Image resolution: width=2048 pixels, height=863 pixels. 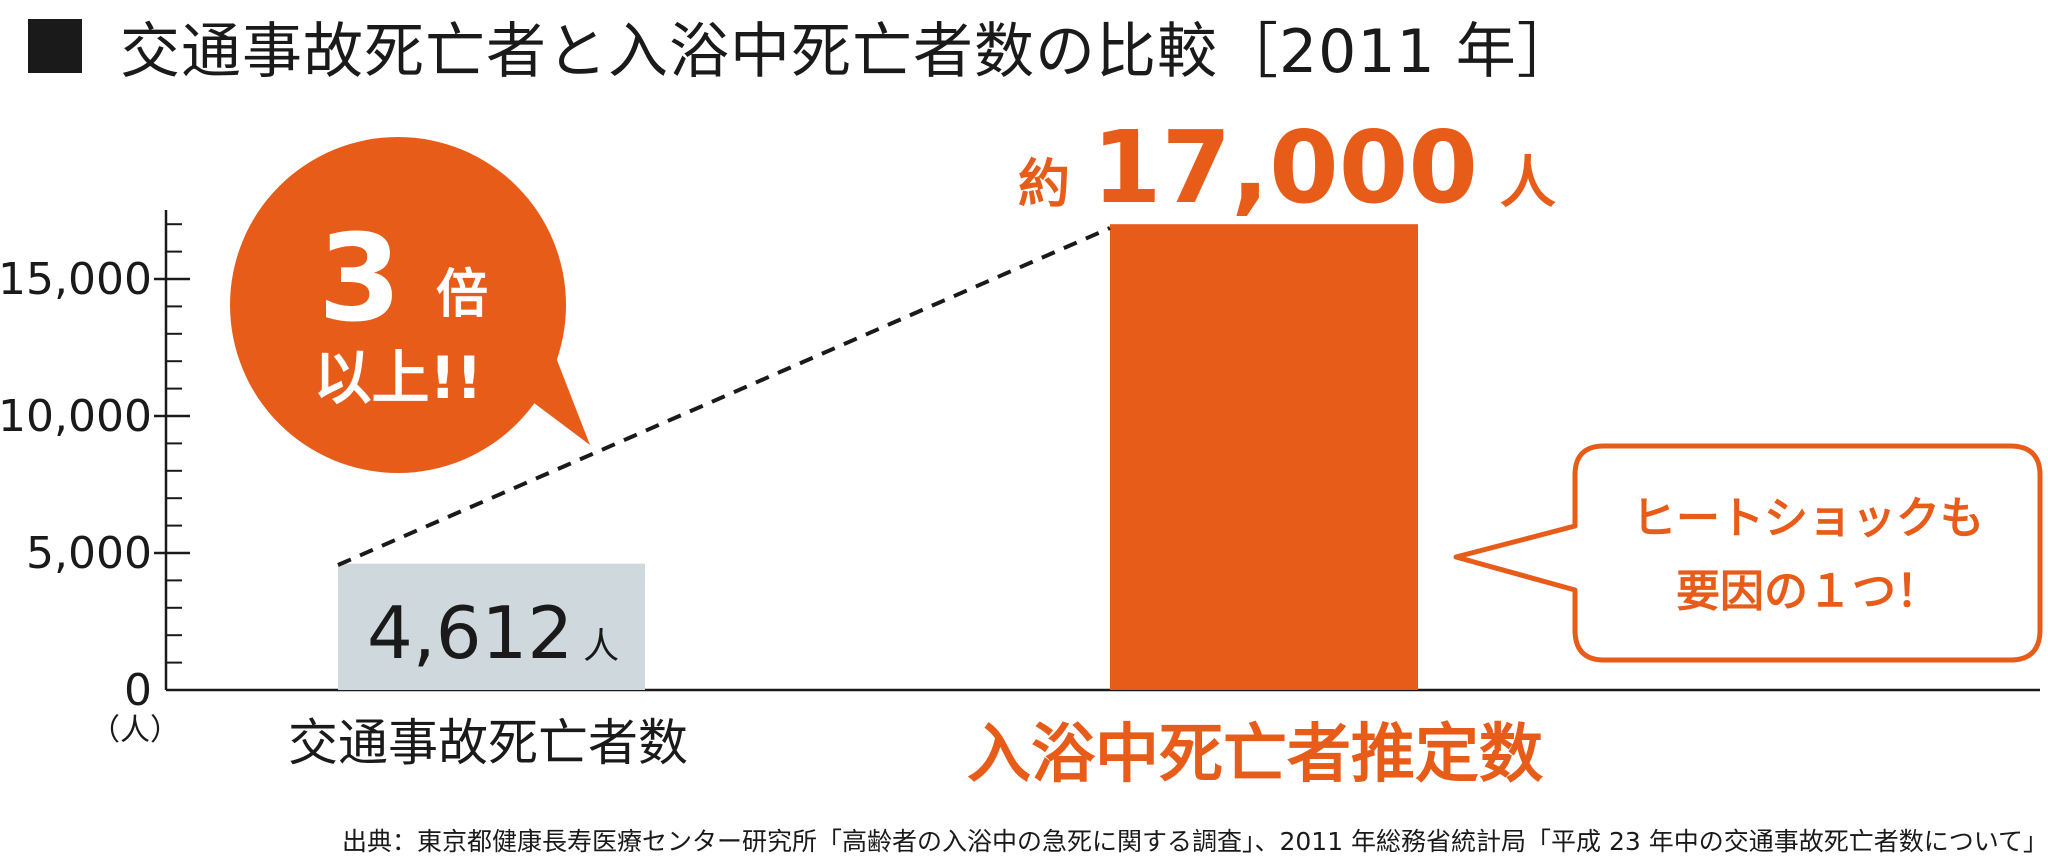 What do you see at coordinates (1044, 185) in the screenshot?
I see `bar-value-prefix-1: 約` at bounding box center [1044, 185].